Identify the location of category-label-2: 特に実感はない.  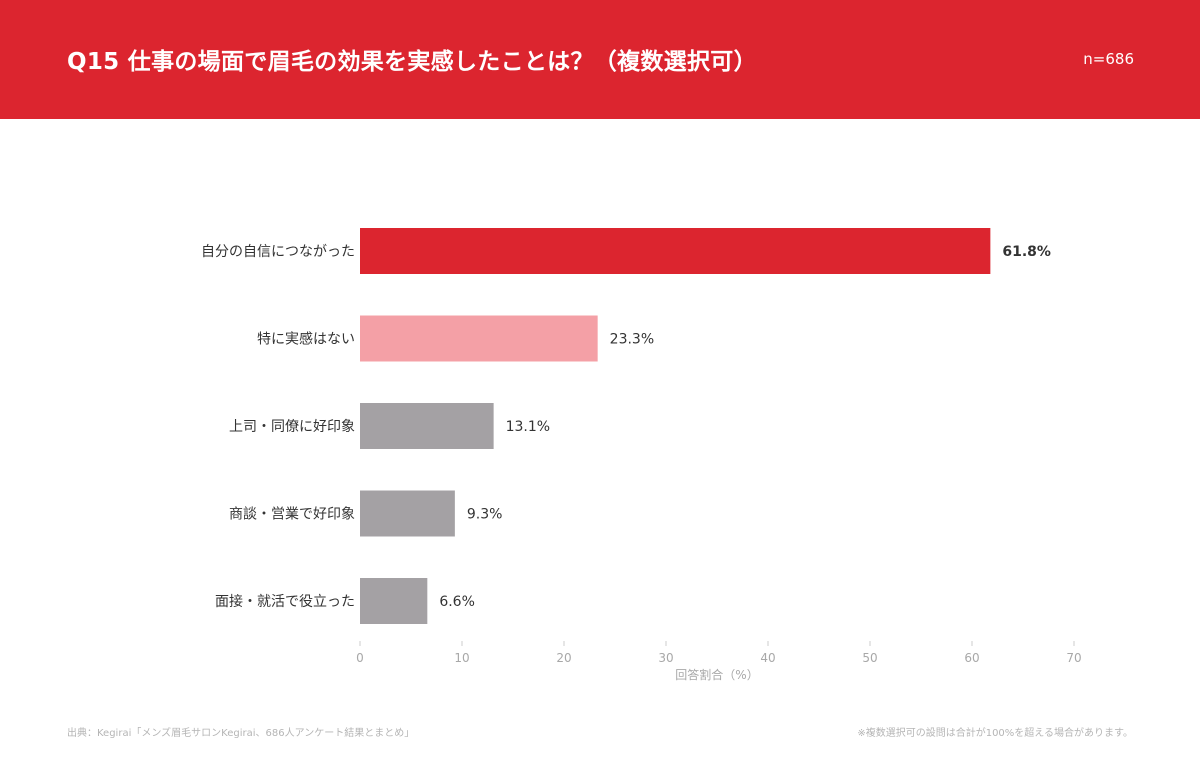
(306, 339).